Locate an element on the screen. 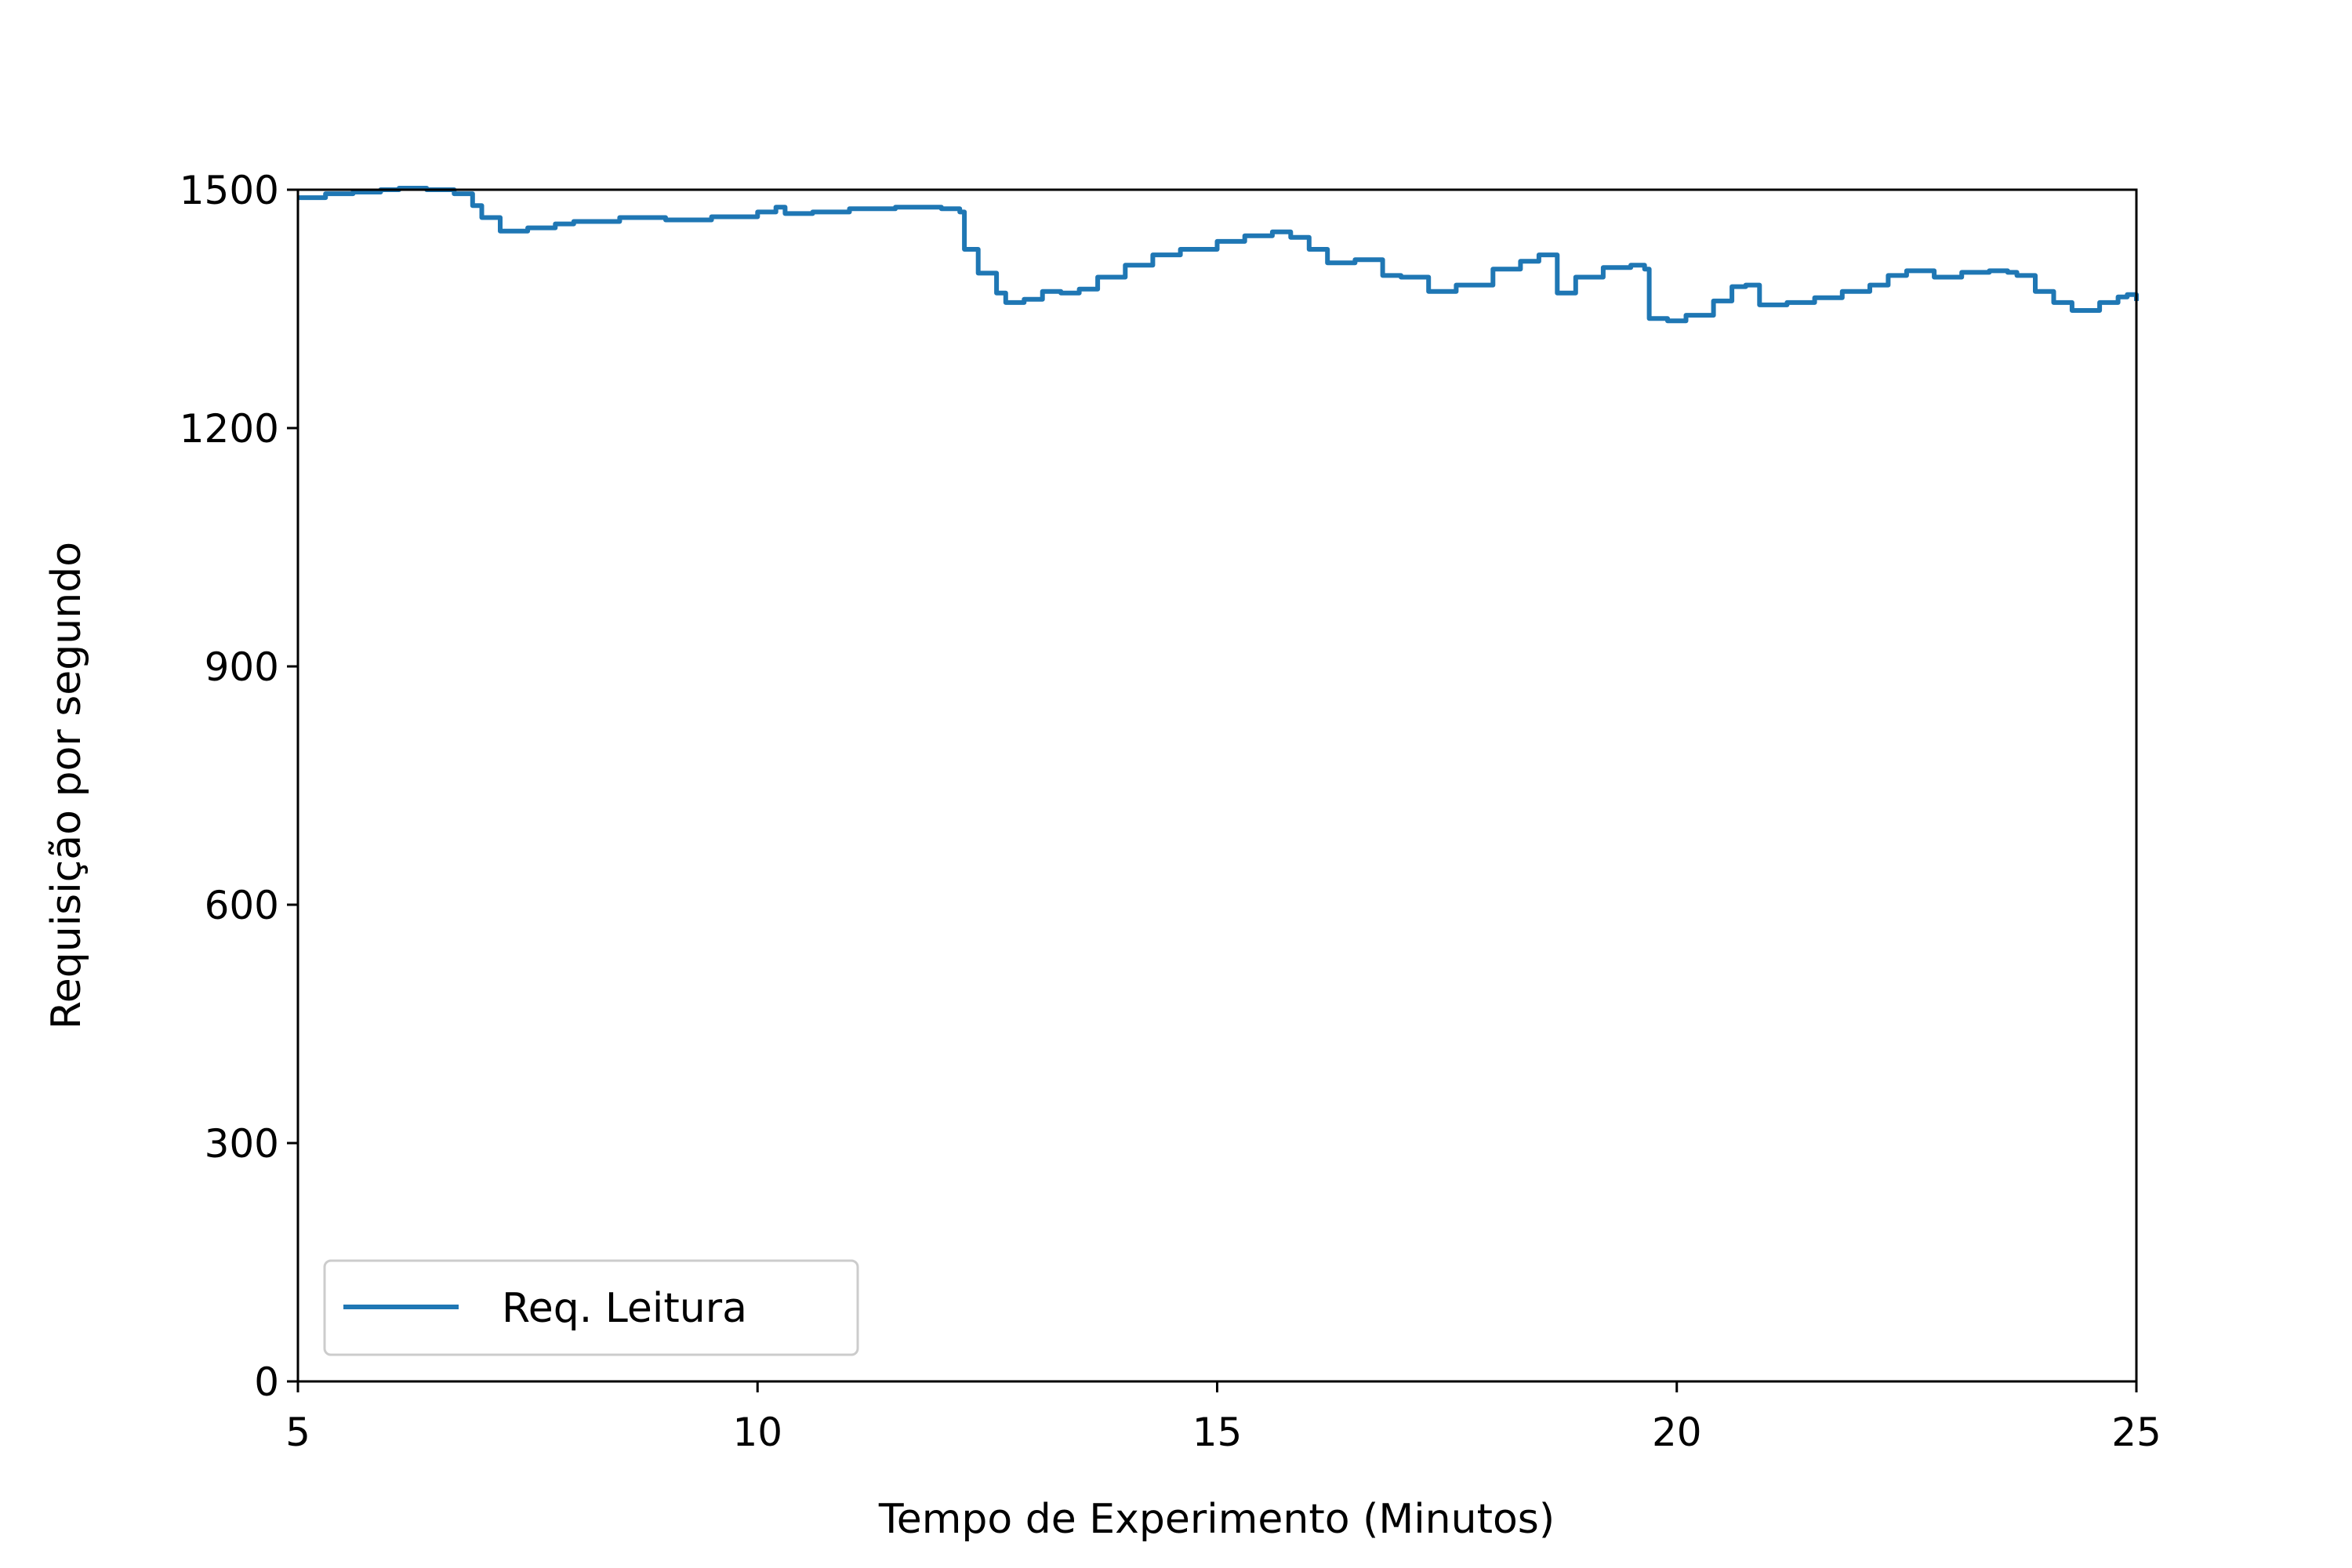  y-axis-ticks: 0 300 600 900 1200 1500 is located at coordinates (239, 786).